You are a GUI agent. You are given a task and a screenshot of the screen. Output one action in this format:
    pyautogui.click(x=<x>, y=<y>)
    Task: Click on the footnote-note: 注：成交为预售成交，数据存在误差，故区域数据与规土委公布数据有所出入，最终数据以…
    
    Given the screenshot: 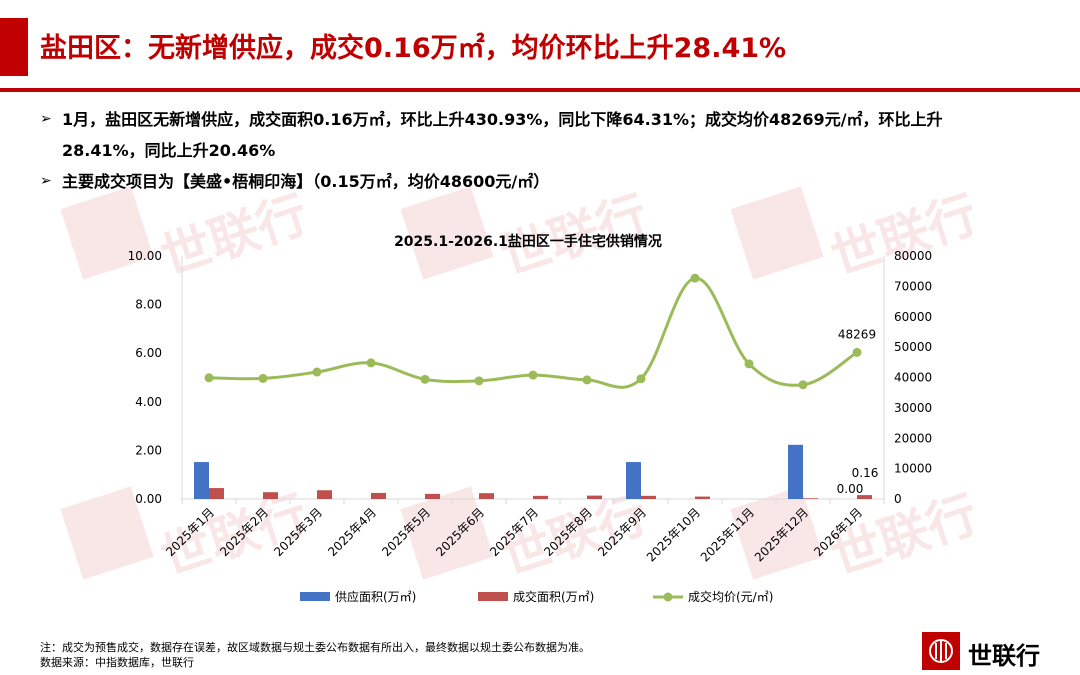 What is the action you would take?
    pyautogui.click(x=315, y=647)
    